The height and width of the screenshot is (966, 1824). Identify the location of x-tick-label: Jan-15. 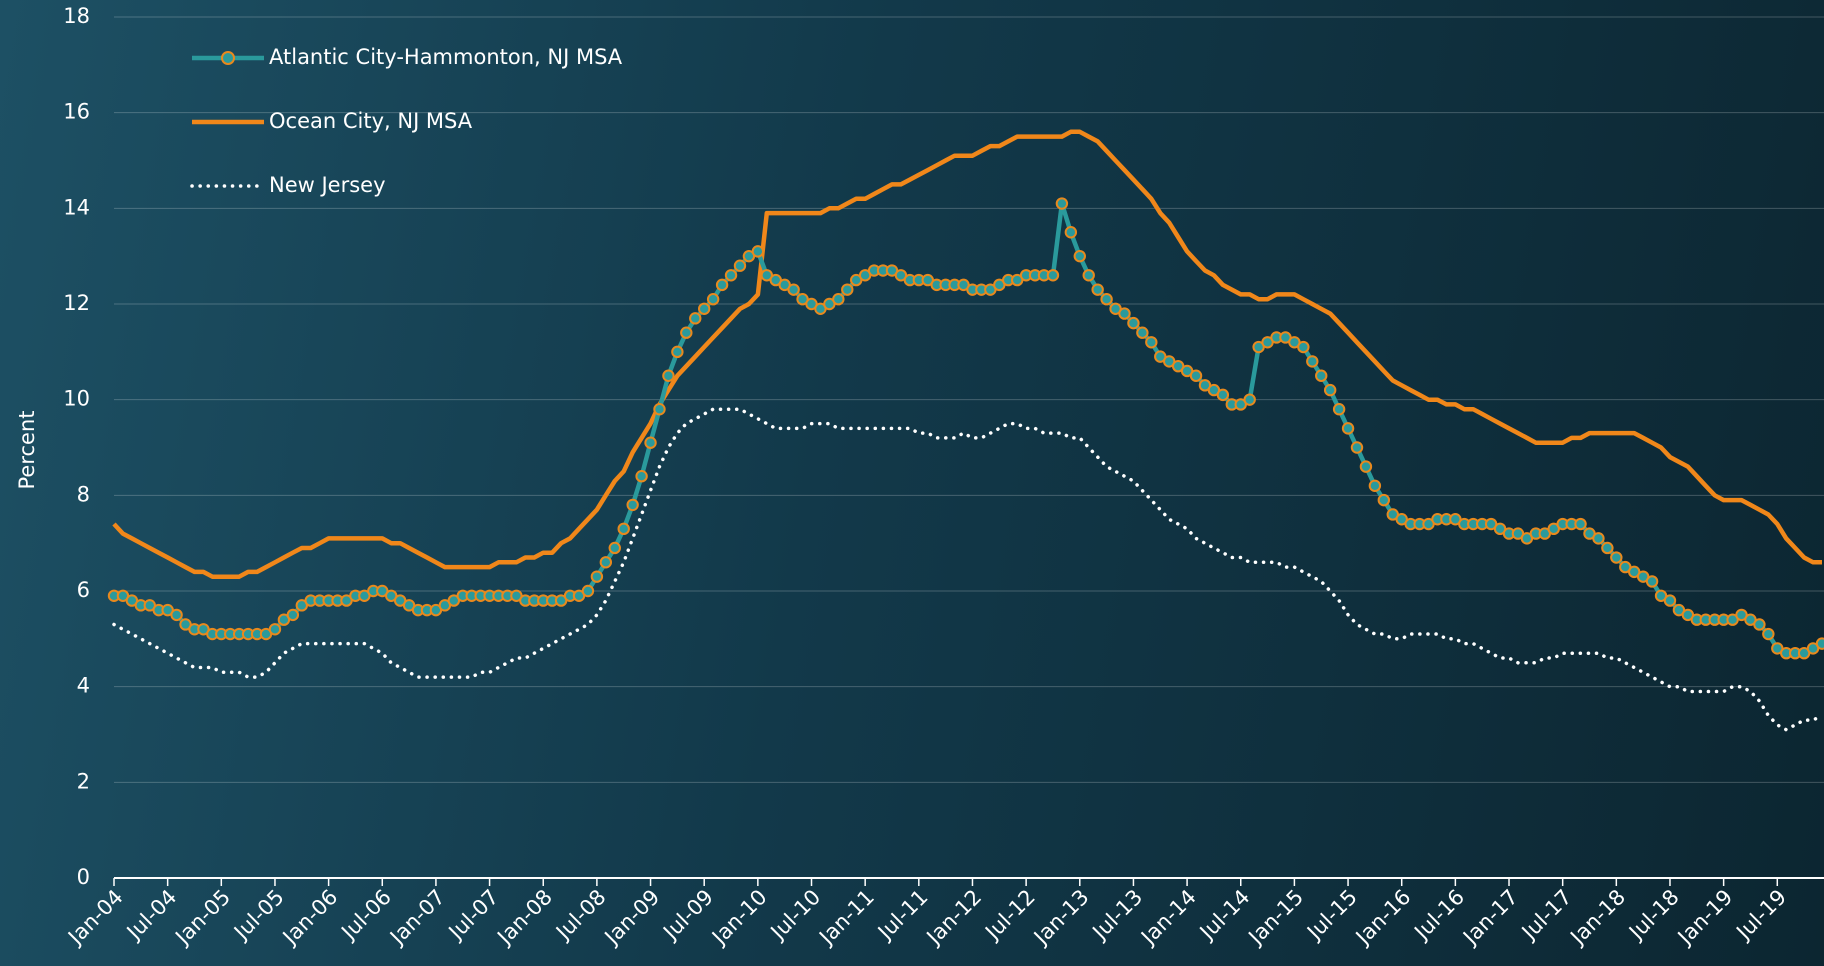
(1276, 918).